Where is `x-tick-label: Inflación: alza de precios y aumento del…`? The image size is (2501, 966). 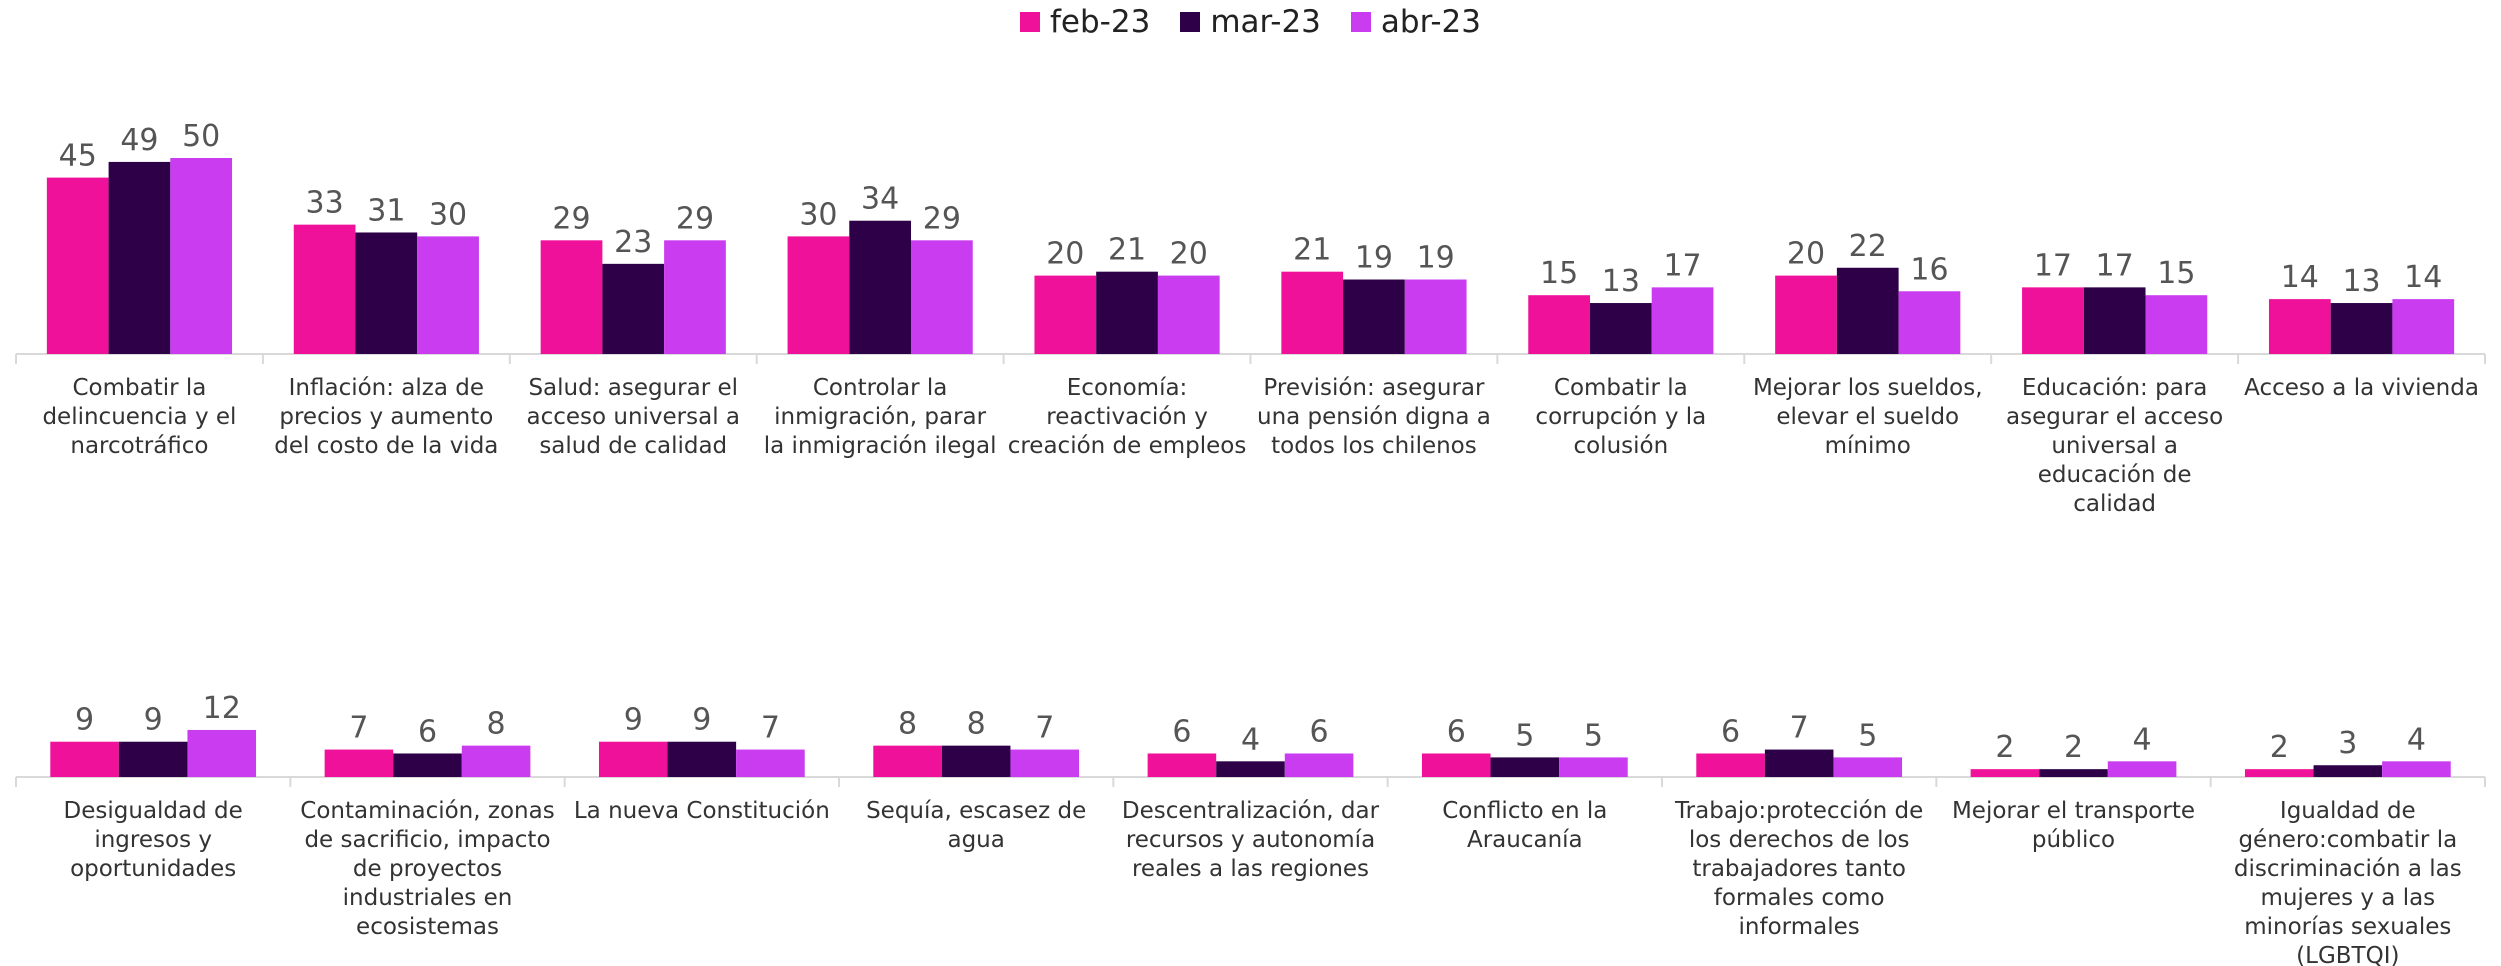 x-tick-label: Inflación: alza de precios y aumento del… is located at coordinates (386, 417).